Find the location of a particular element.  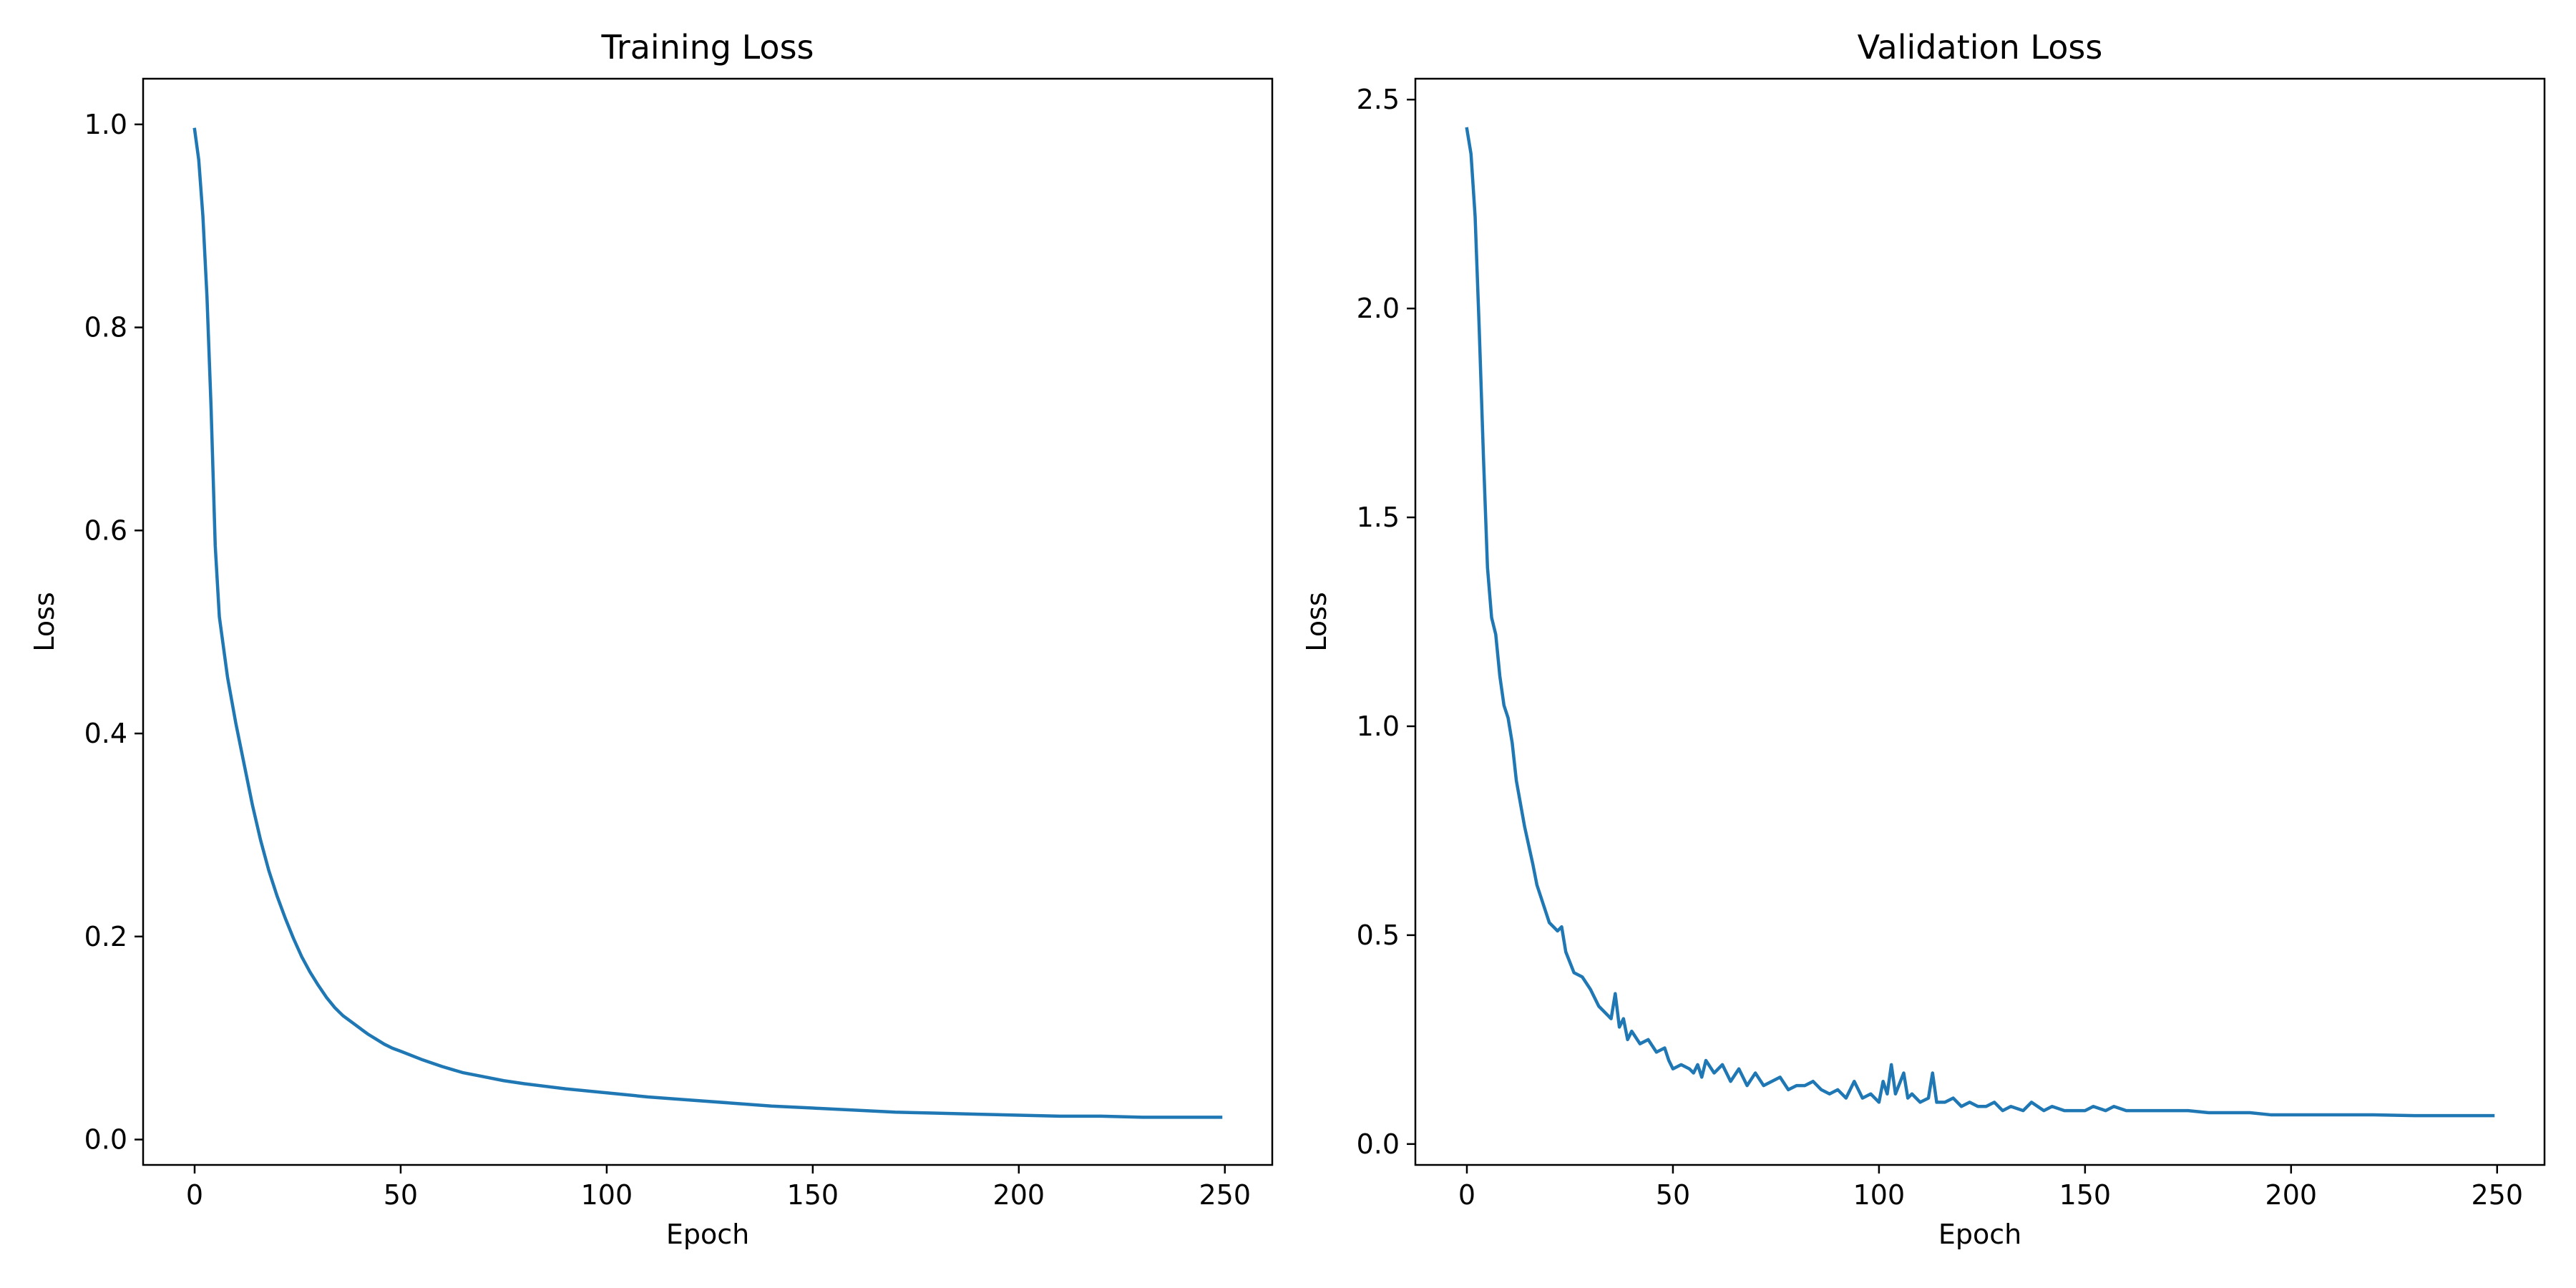

training-loss-y-tick-label: 0.0 is located at coordinates (105, 1140).